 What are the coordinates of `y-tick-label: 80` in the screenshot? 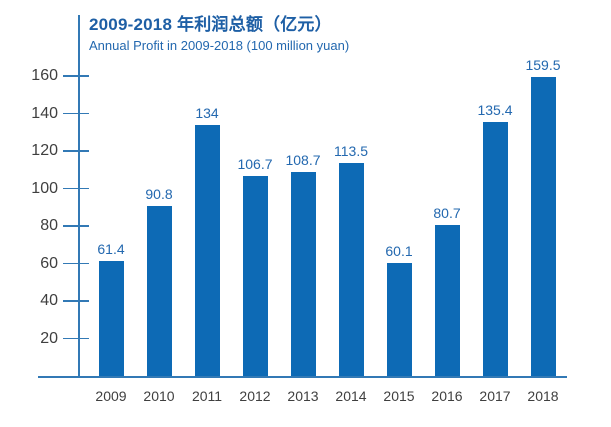 It's located at (49, 225).